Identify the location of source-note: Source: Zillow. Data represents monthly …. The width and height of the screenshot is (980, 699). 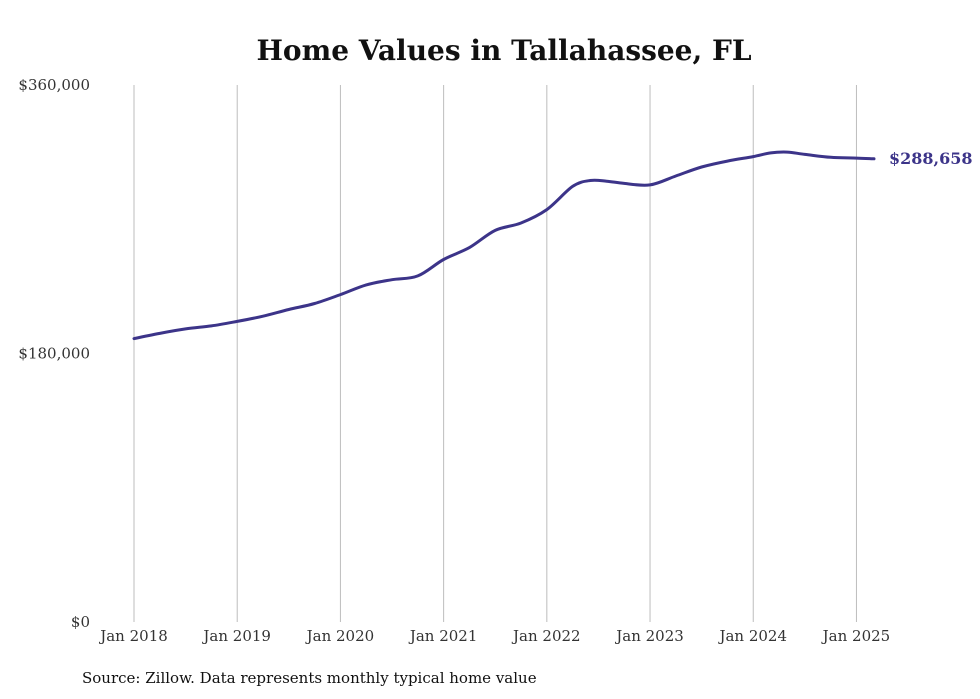
(309, 678).